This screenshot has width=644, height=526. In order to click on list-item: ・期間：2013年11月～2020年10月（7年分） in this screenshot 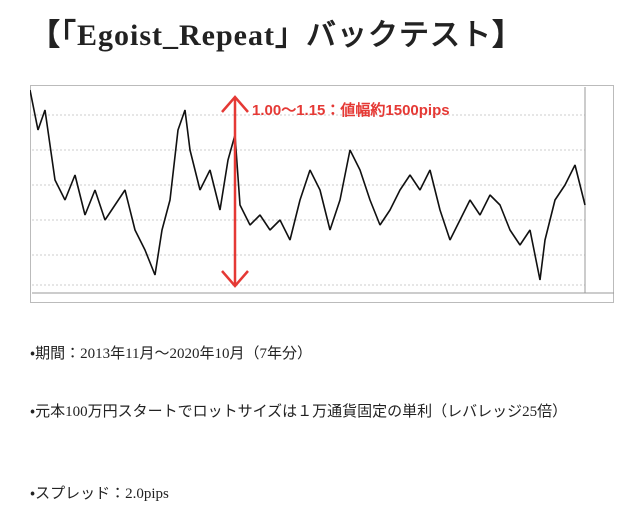, I will do `click(171, 354)`.